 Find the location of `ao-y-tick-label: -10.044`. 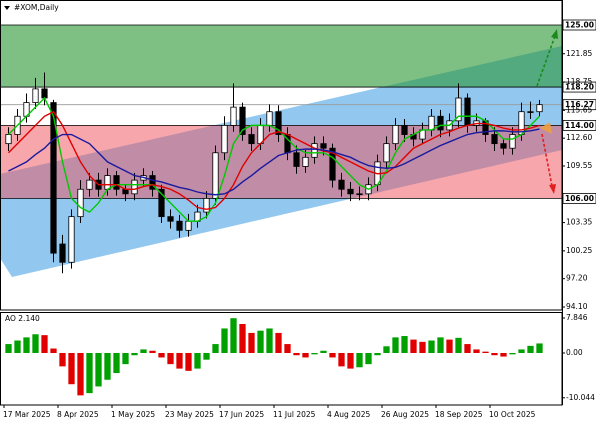

ao-y-tick-label: -10.044 is located at coordinates (580, 397).